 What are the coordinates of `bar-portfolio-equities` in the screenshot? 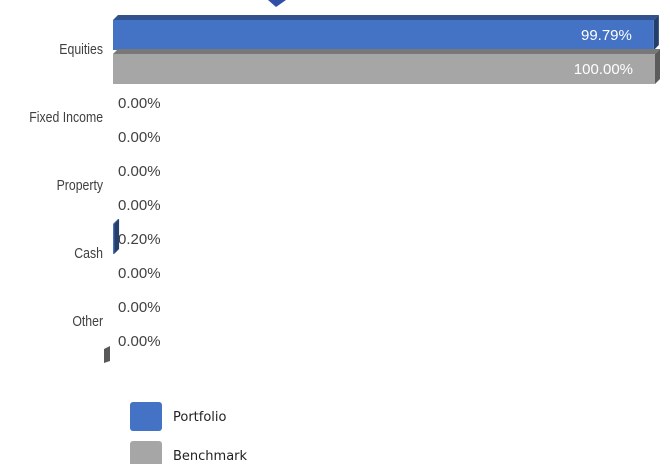 It's located at (386, 32).